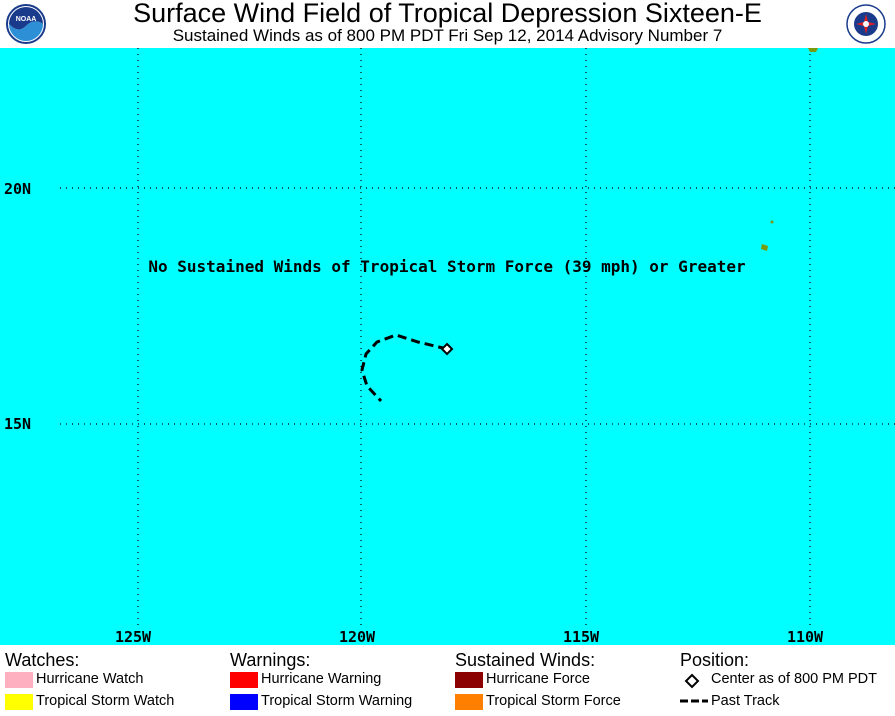 The image size is (895, 716). I want to click on land-features, so click(789, 149).